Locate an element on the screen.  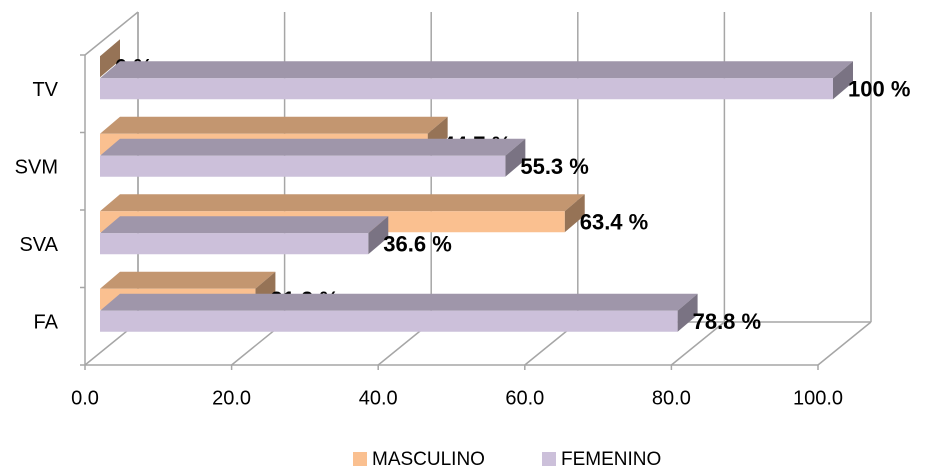
value-label: 100 % is located at coordinates (879, 89).